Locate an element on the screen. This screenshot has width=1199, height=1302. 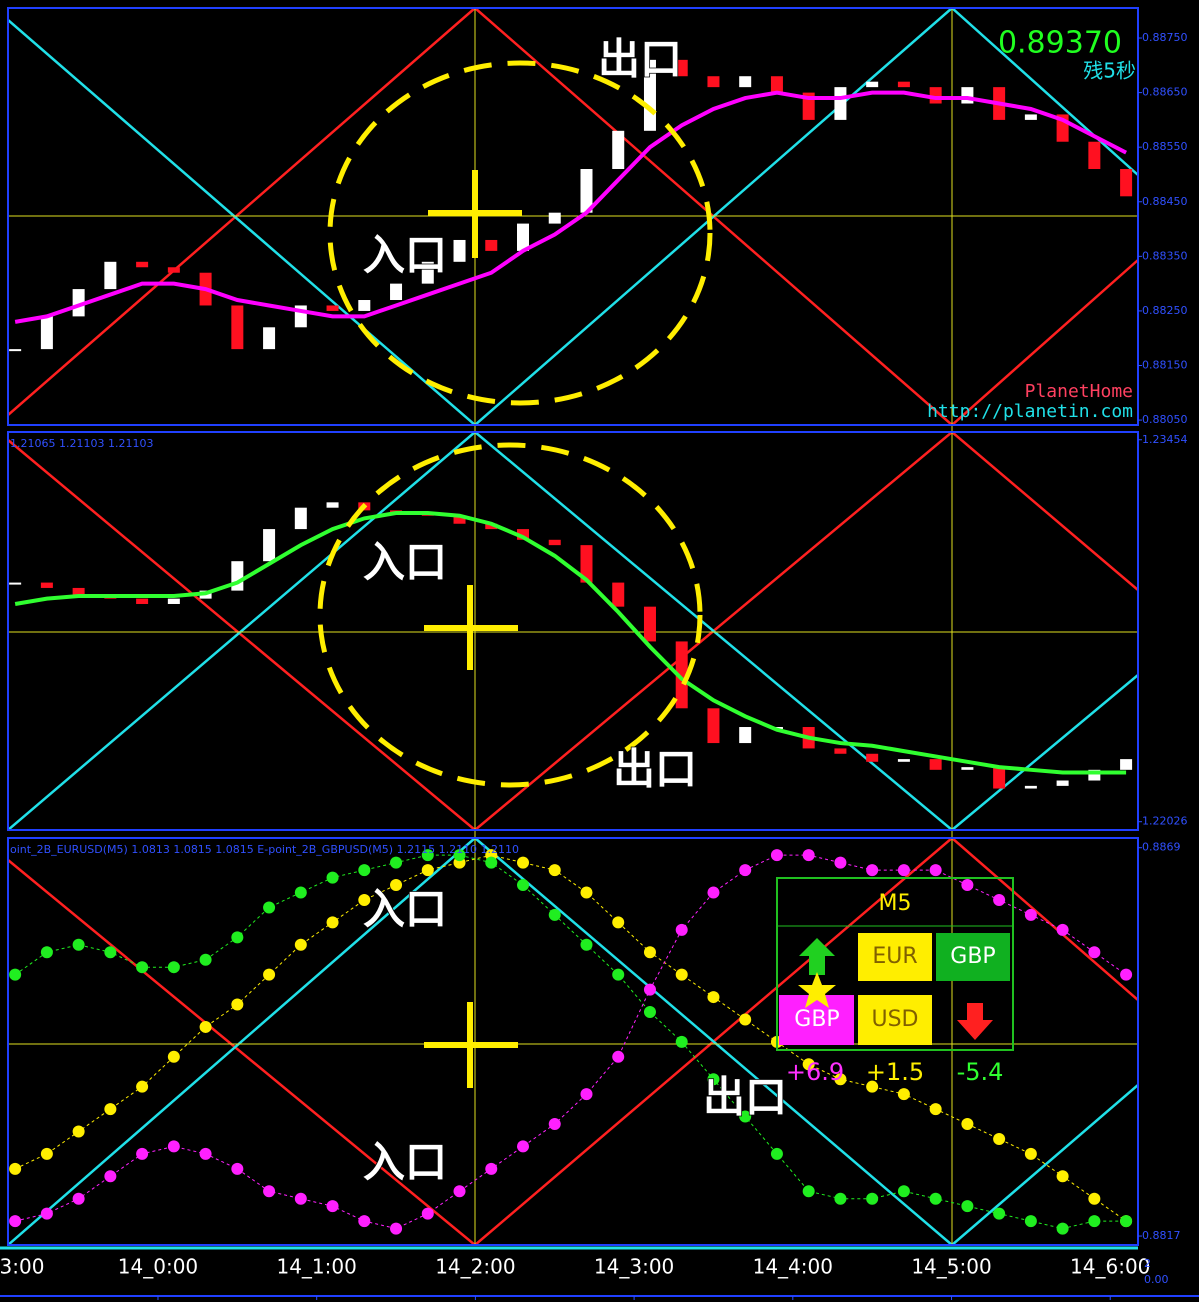
y-tick-label: 0.88650 is located at coordinates (1165, 92).